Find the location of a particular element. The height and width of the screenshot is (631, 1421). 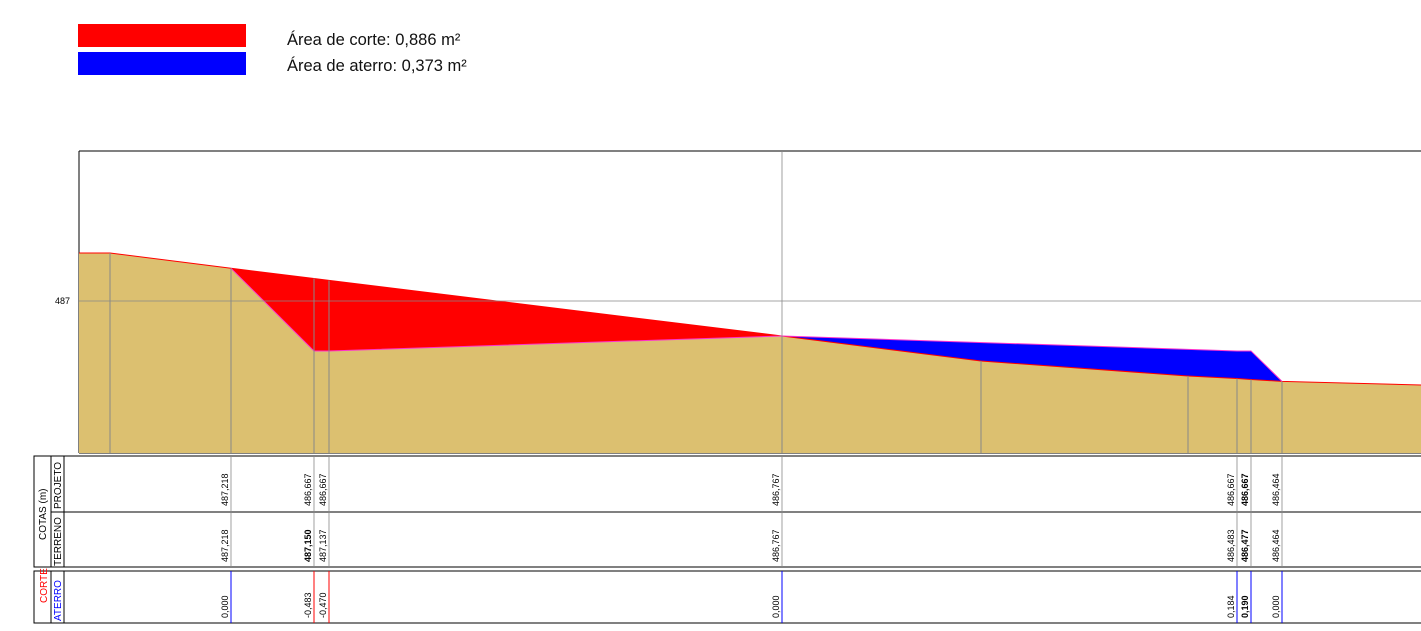

terreno-row-label: TERRENO is located at coordinates (58, 541).